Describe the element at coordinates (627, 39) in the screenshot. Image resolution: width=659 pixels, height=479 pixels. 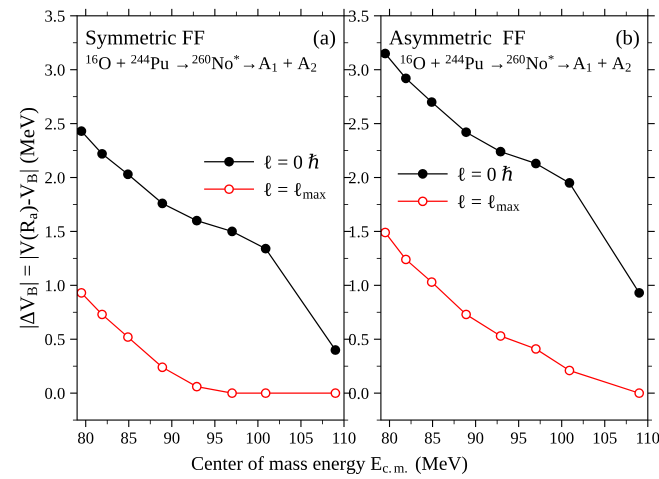
I see `annotation: (b)` at that location.